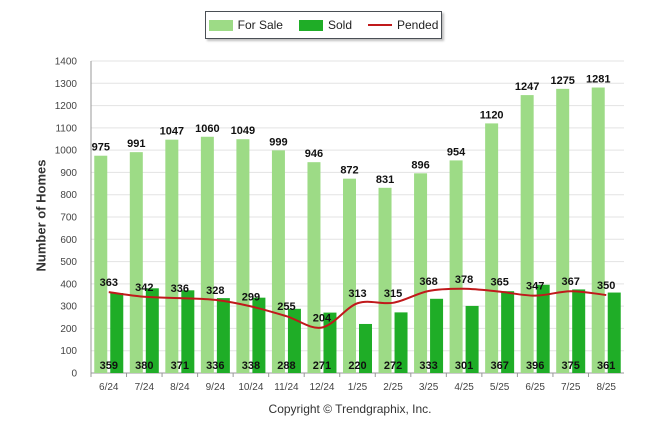 The image size is (646, 434). What do you see at coordinates (322, 319) in the screenshot?
I see `data-label-pended: 204` at bounding box center [322, 319].